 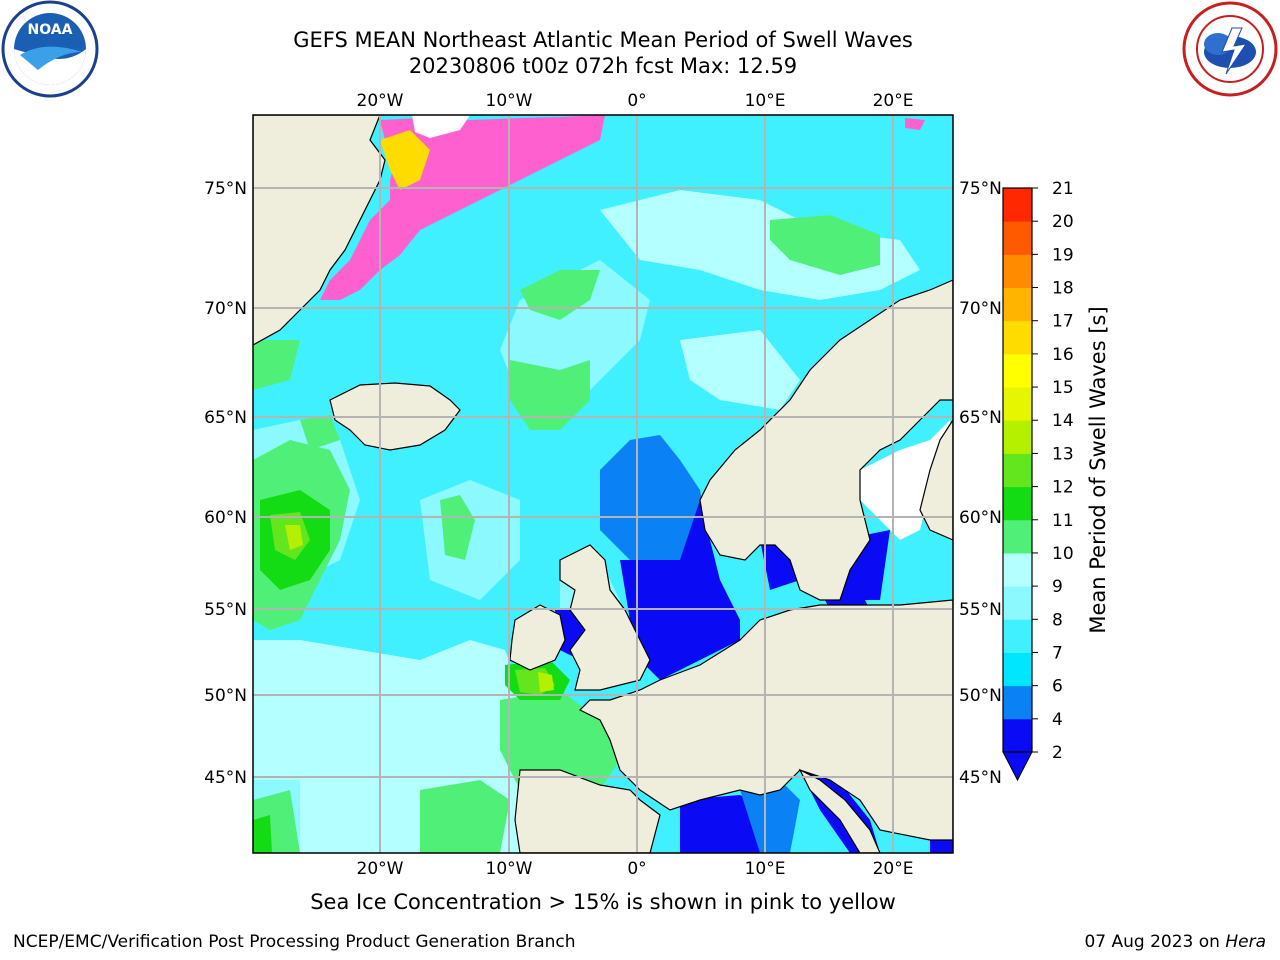 I want to click on colorbar-tick-label: 7, so click(x=1057, y=653).